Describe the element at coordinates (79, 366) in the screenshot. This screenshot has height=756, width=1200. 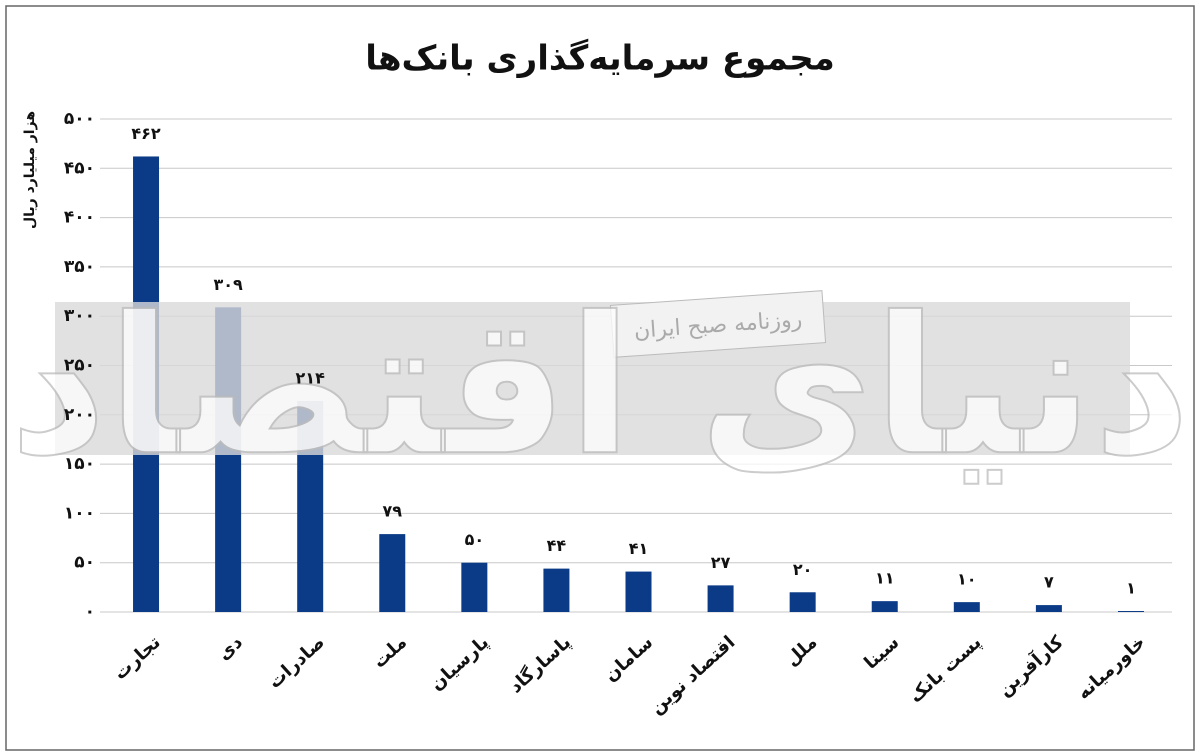
I see `y-tick-label: ۲۵۰` at that location.